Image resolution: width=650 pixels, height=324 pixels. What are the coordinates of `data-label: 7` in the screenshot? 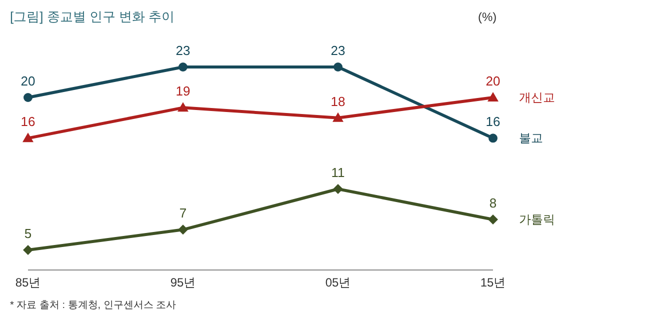 It's located at (183, 213).